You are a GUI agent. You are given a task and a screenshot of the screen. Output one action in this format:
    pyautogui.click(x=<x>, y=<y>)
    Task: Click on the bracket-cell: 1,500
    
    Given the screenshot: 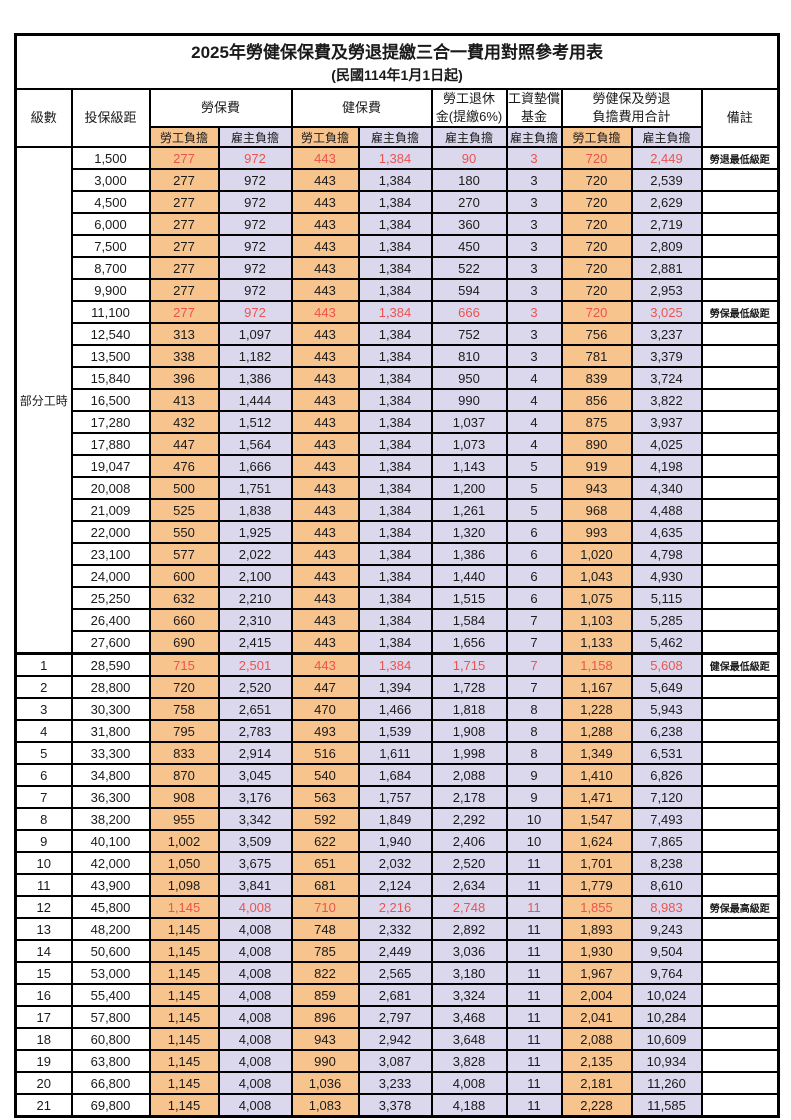 What is the action you would take?
    pyautogui.click(x=110, y=158)
    